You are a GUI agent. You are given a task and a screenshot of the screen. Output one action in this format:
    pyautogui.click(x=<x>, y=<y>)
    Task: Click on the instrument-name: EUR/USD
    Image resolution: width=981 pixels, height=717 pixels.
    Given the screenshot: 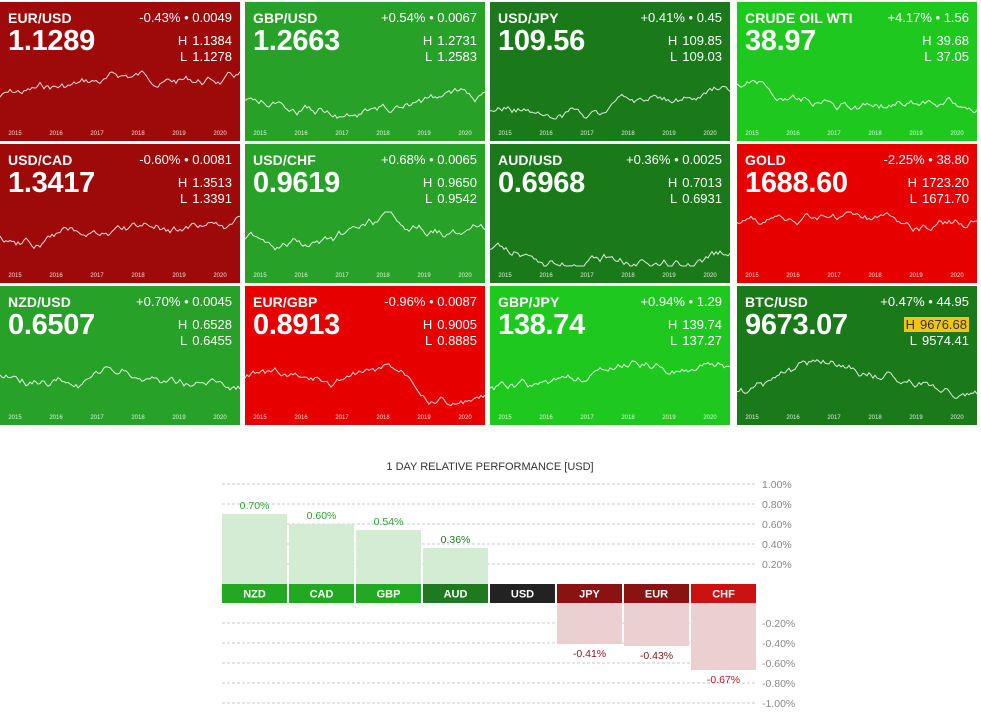 What is the action you would take?
    pyautogui.click(x=40, y=18)
    